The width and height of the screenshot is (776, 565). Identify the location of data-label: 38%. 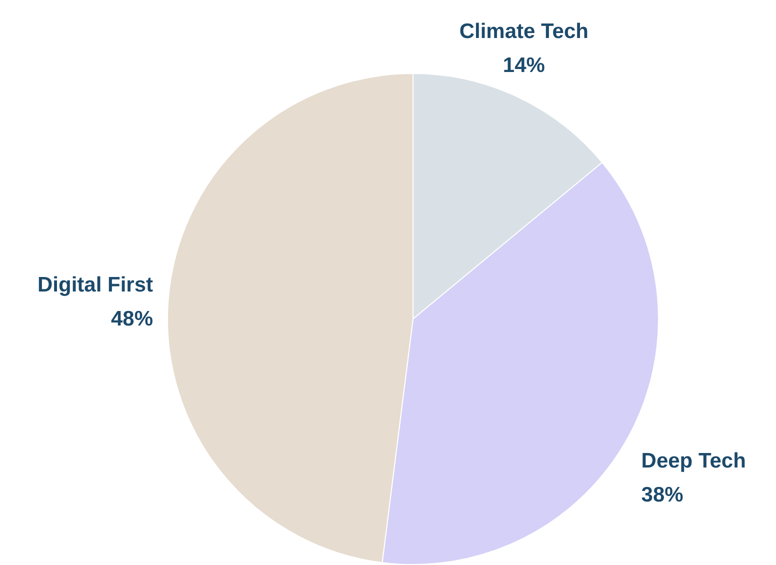
(662, 494).